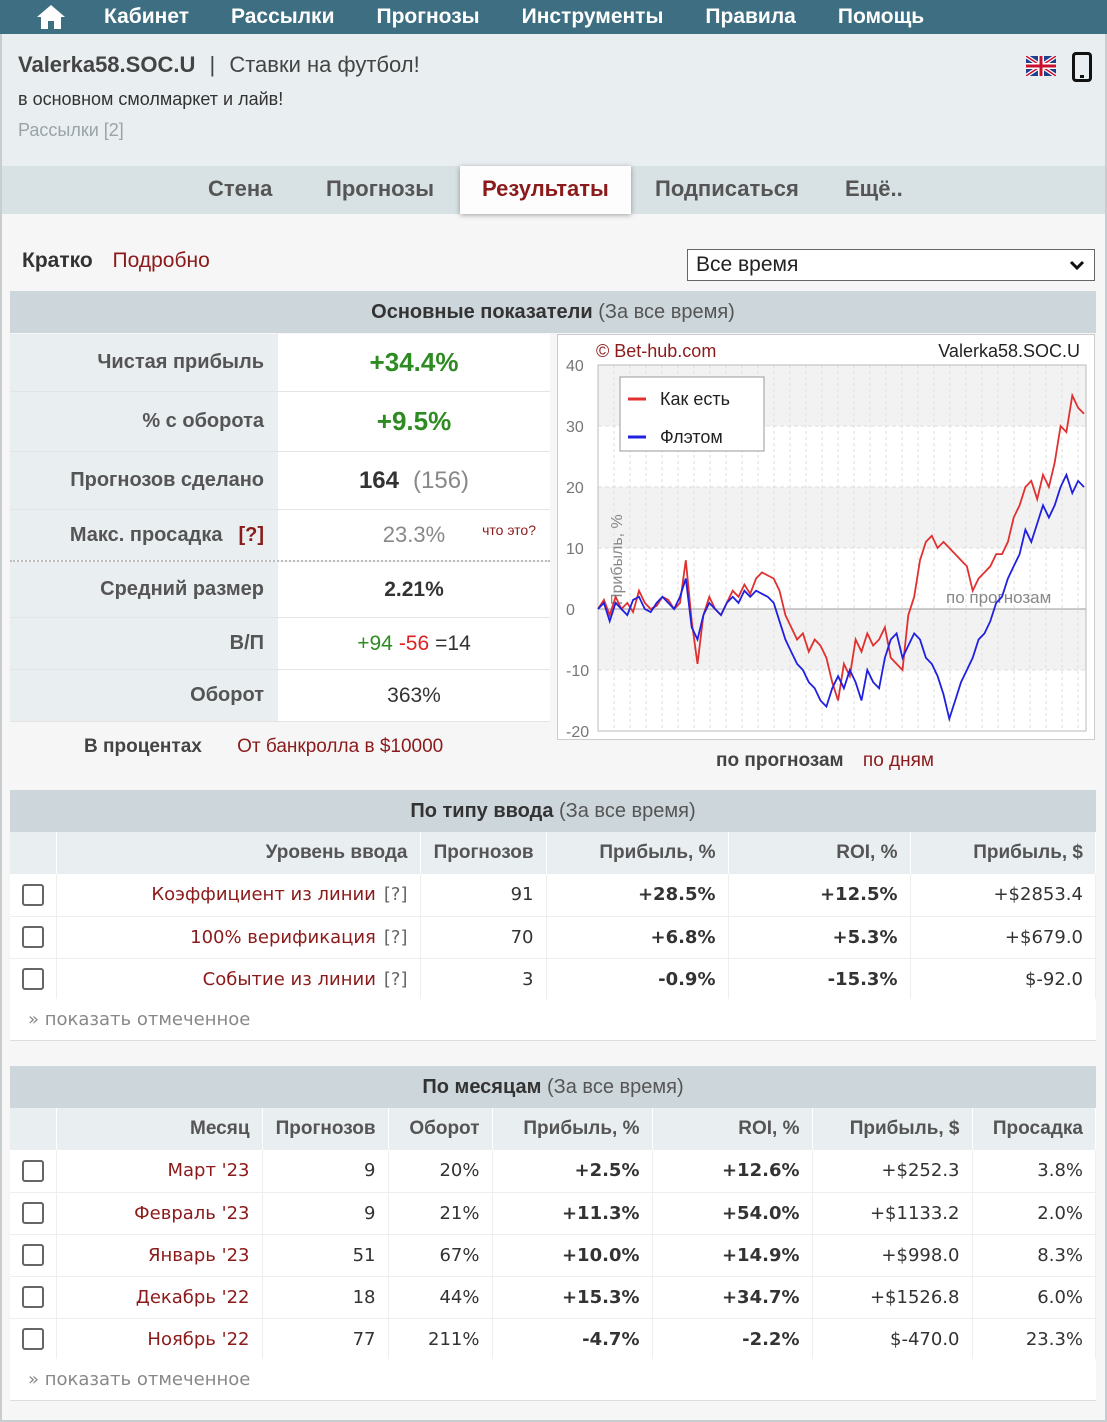 The image size is (1107, 1422). What do you see at coordinates (780, 760) in the screenshot?
I see `chart-mode-bets: по прогнозам` at bounding box center [780, 760].